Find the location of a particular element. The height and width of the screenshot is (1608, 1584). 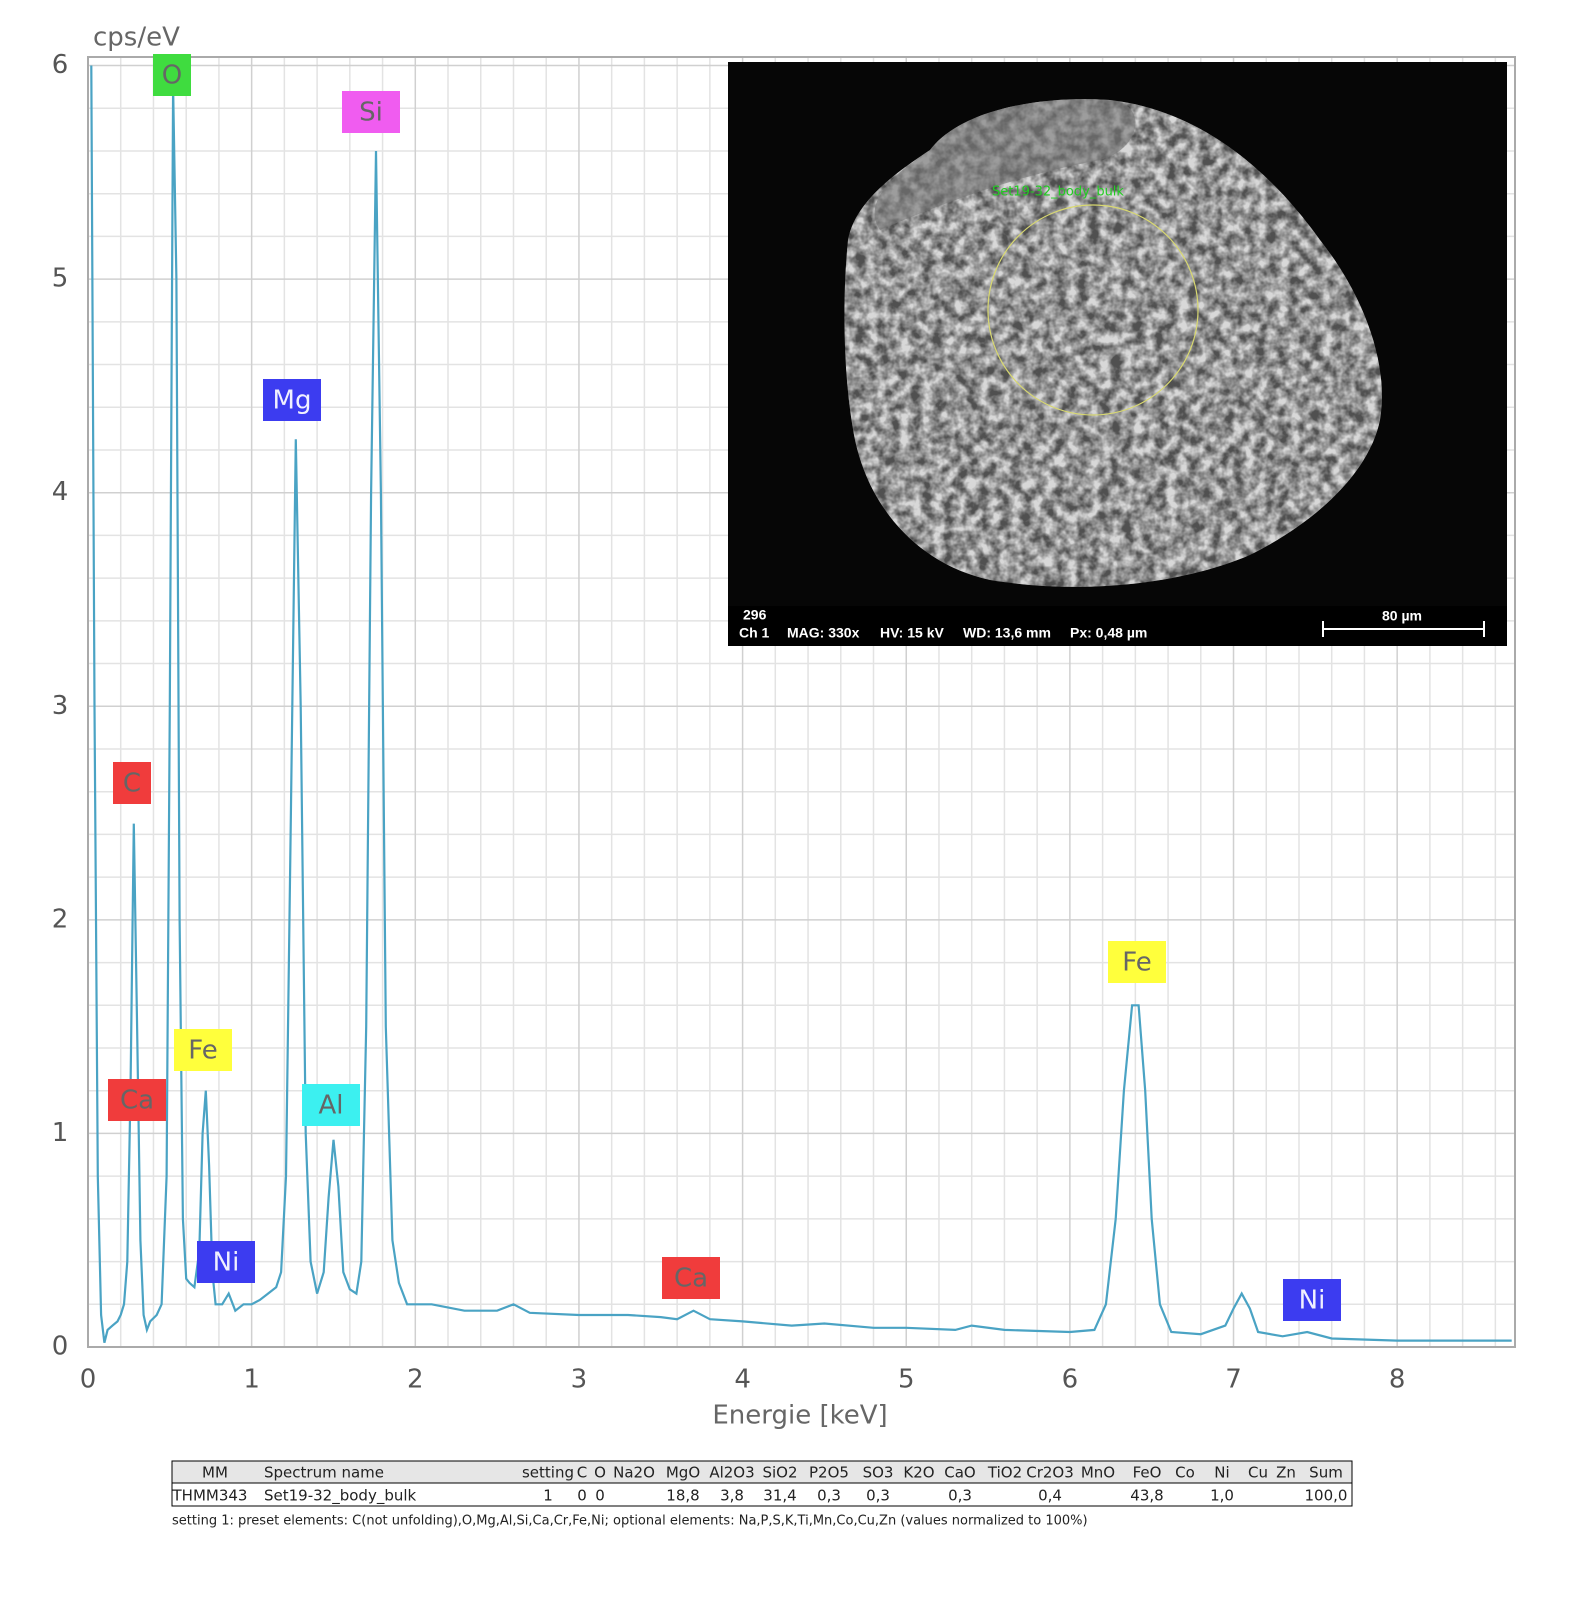

table-cell: 3,8 is located at coordinates (732, 1496).